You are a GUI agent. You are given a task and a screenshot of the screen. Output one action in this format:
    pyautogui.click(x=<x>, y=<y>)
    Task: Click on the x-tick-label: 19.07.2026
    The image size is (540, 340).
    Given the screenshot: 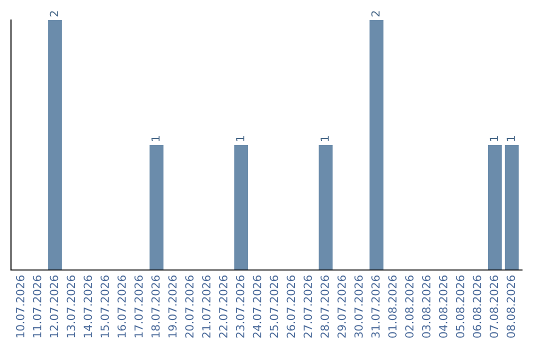 What is the action you would take?
    pyautogui.click(x=172, y=307)
    